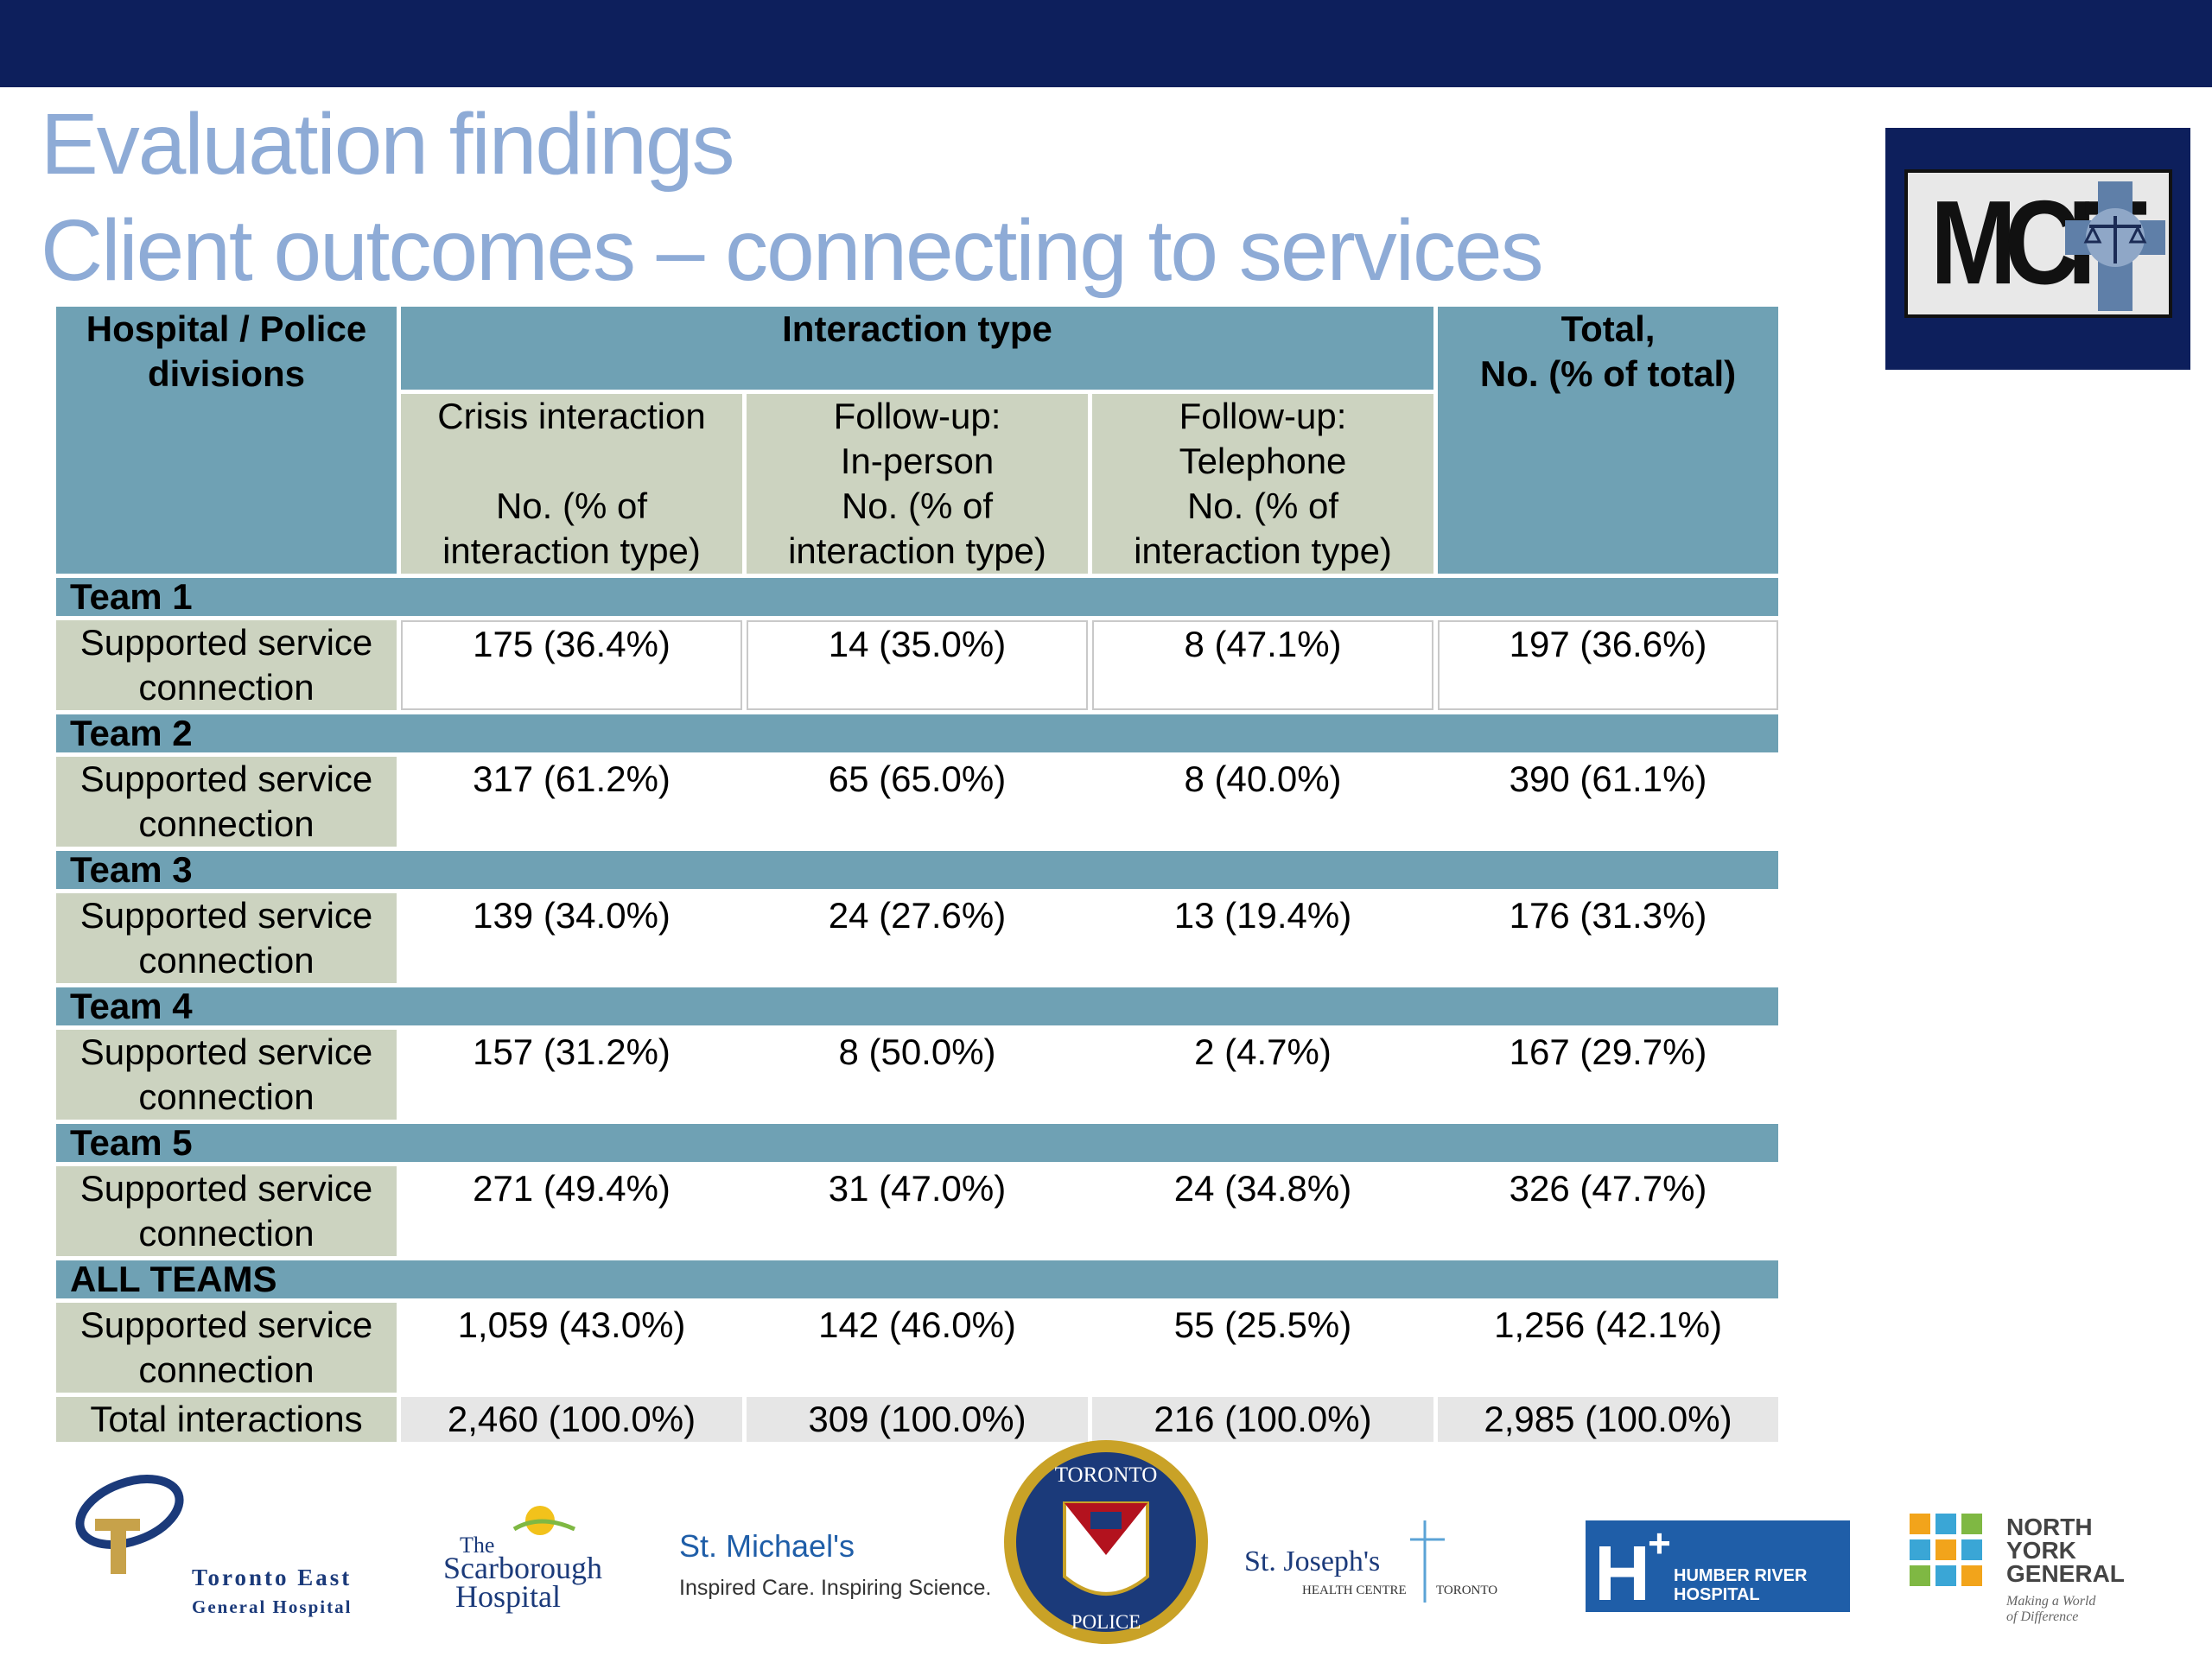 The image size is (2212, 1663). Describe the element at coordinates (1608, 938) in the screenshot. I see `cell-total: 176 (31.3%)` at that location.